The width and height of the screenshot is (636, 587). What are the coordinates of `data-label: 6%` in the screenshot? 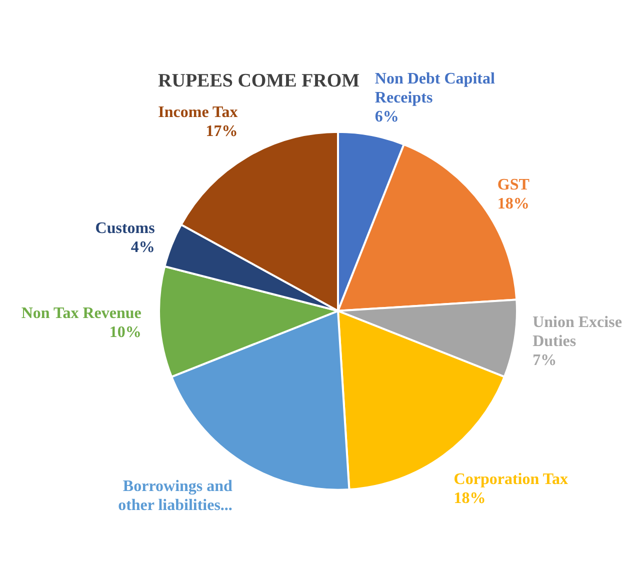 It's located at (386, 117).